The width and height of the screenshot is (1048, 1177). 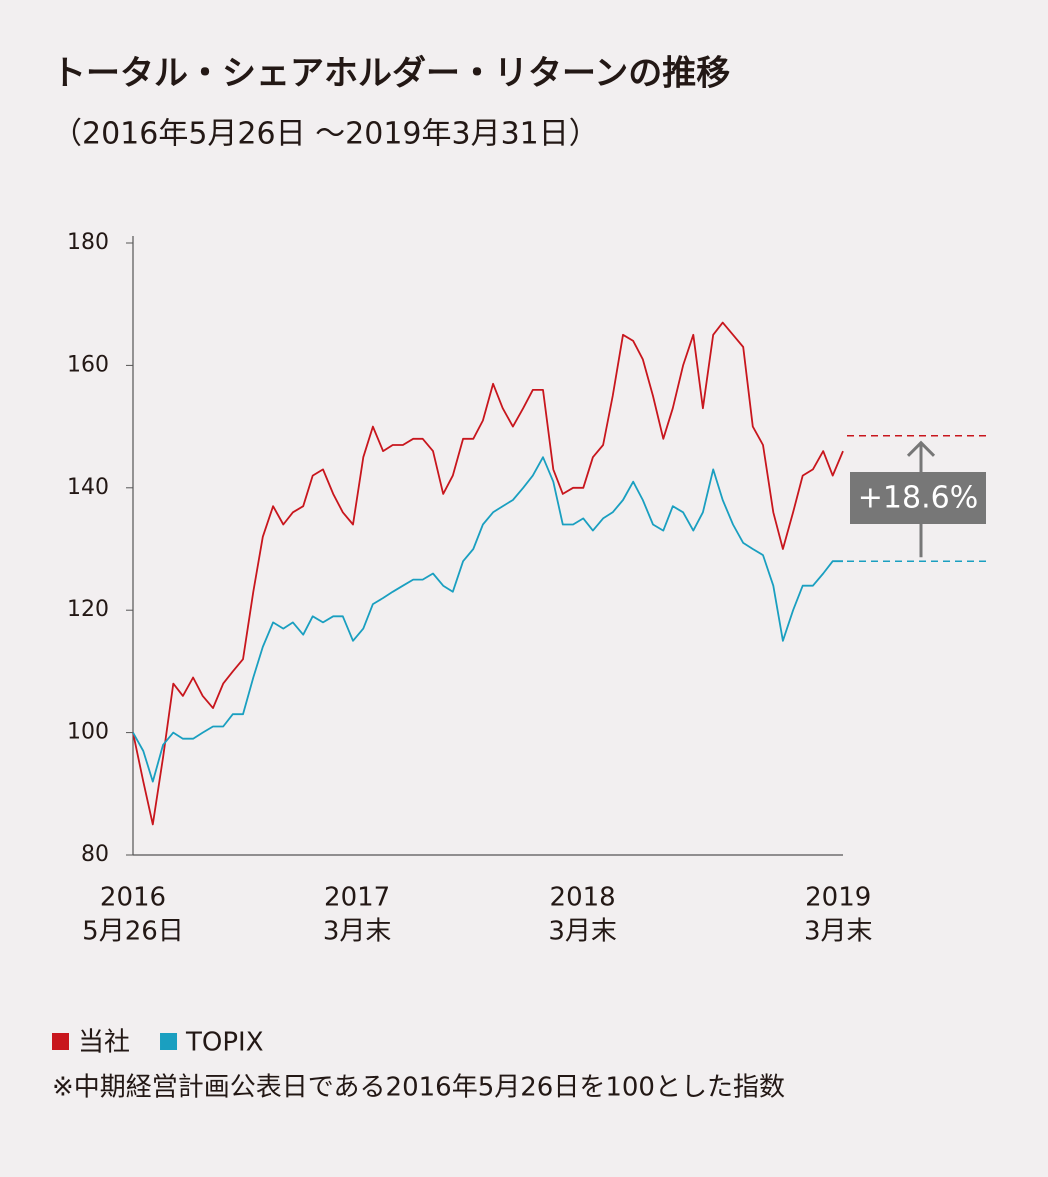 I want to click on y-tick-label: 140, so click(x=88, y=487).